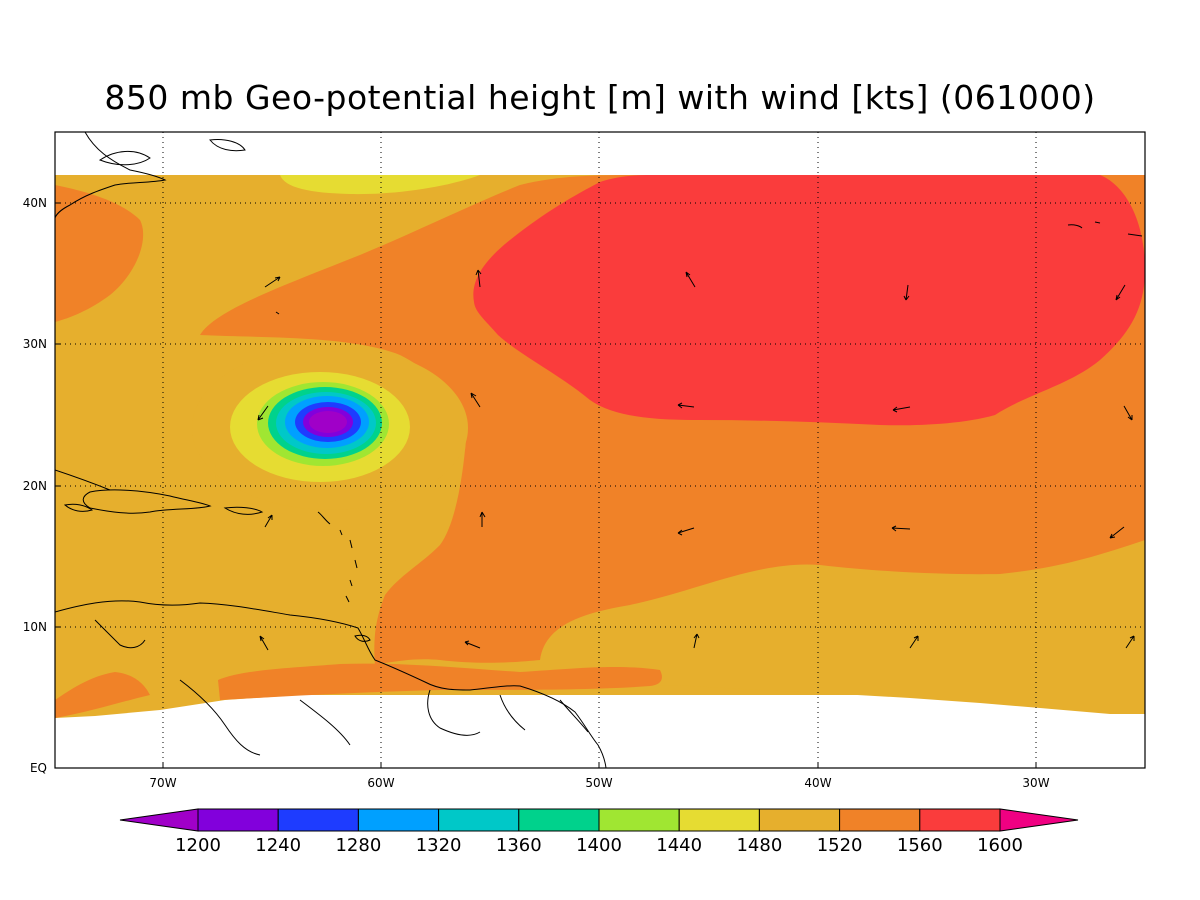 Image resolution: width=1200 pixels, height=900 pixels. Describe the element at coordinates (920, 845) in the screenshot. I see `colorbar-label: 1560` at that location.